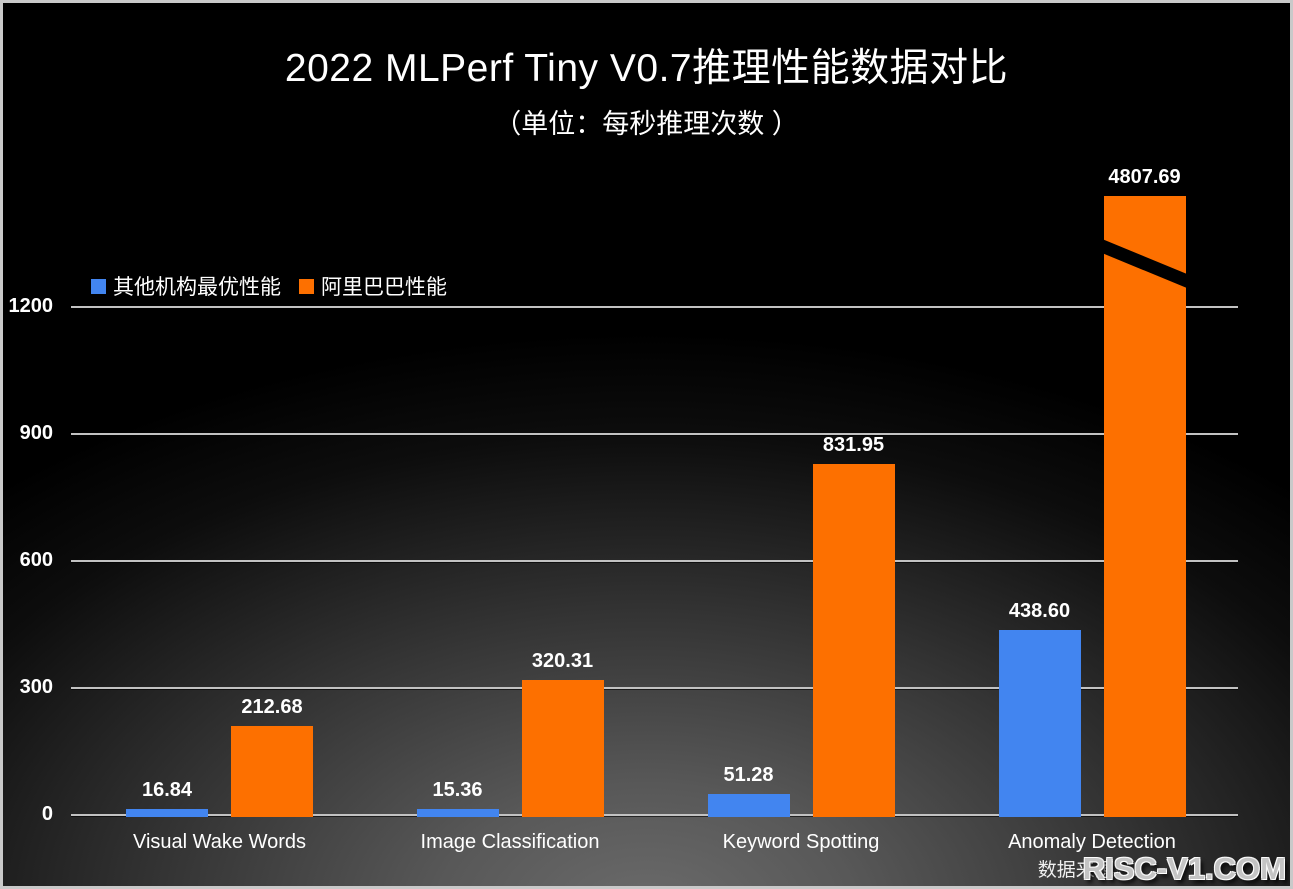 The height and width of the screenshot is (889, 1293). What do you see at coordinates (36, 687) in the screenshot?
I see `y-axis-tick-label: 300` at bounding box center [36, 687].